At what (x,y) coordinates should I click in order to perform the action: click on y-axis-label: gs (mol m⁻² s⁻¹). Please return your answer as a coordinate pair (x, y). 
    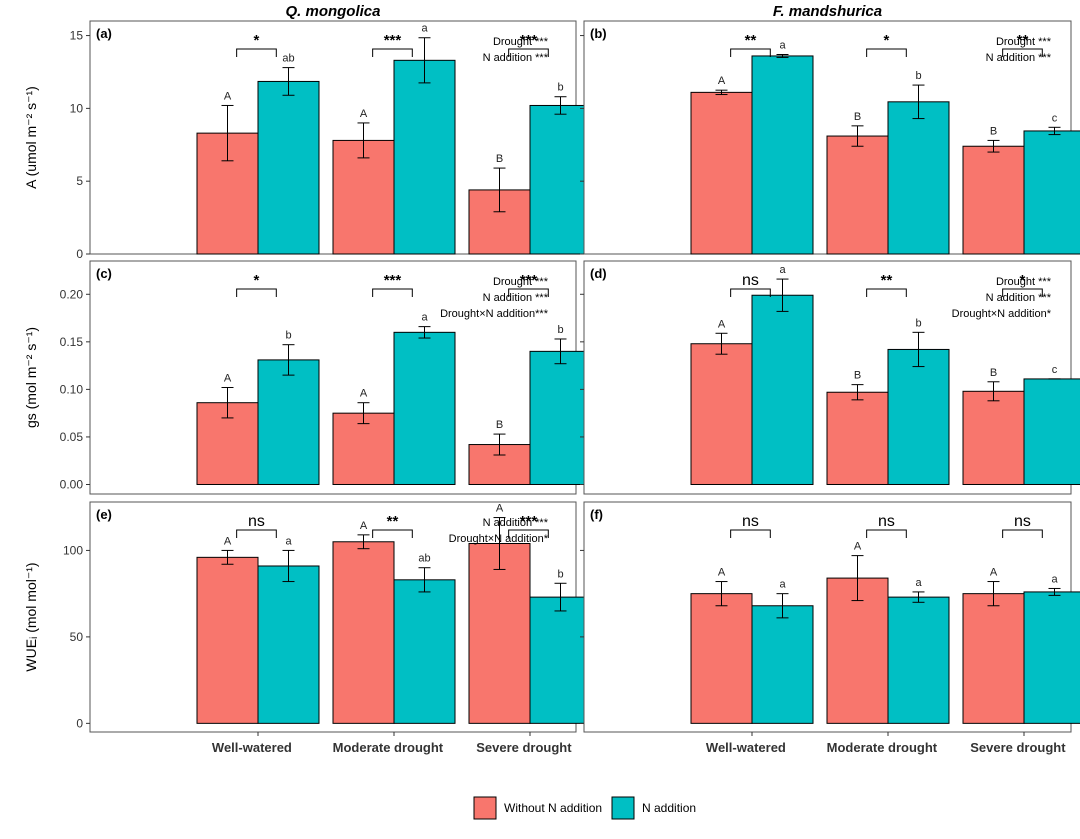
    Looking at the image, I should click on (31, 377).